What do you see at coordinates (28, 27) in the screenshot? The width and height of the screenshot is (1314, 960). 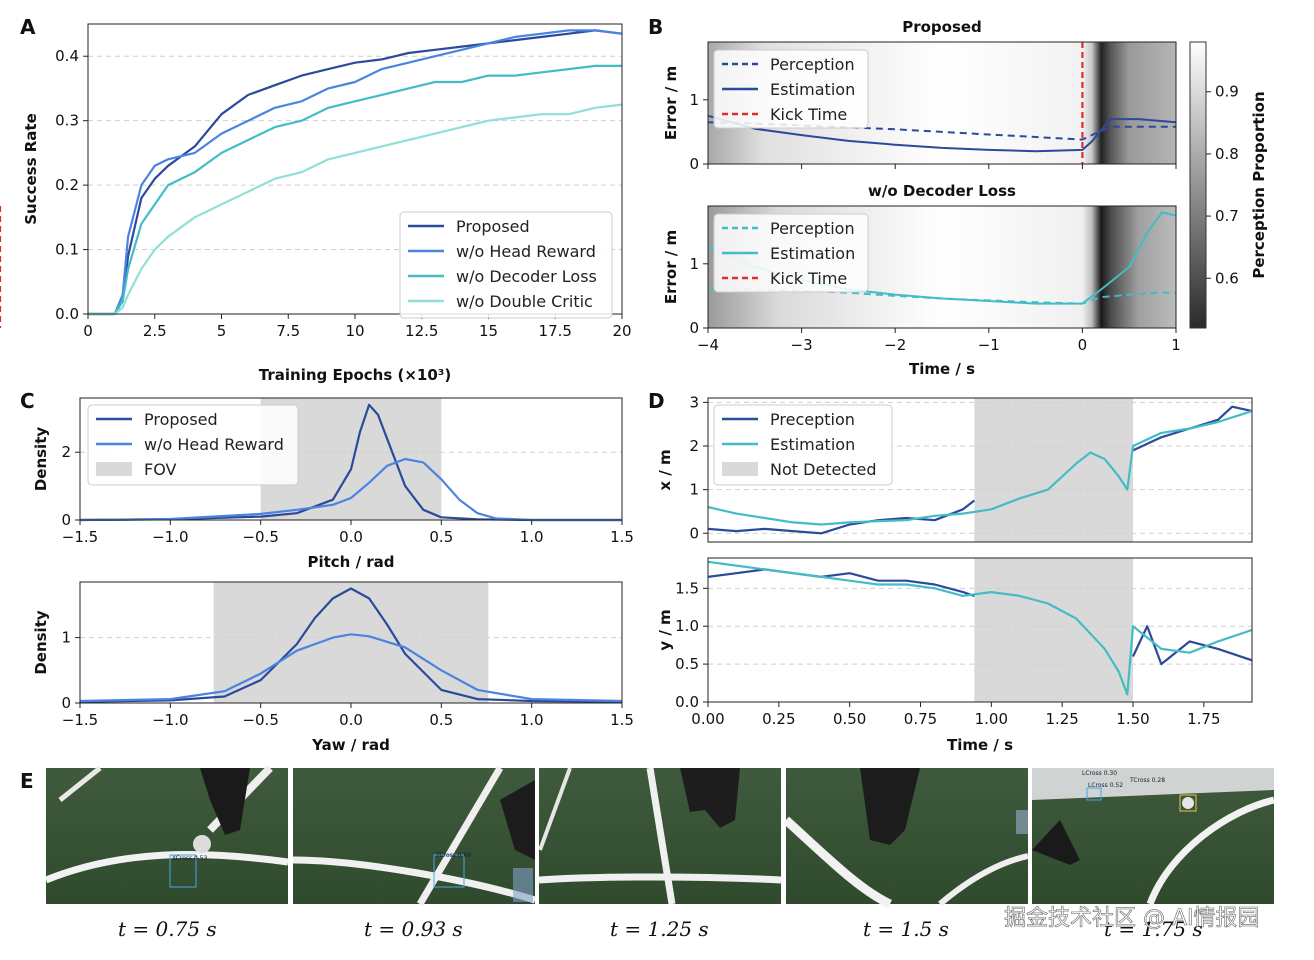 I see `panel-label-a: A` at bounding box center [28, 27].